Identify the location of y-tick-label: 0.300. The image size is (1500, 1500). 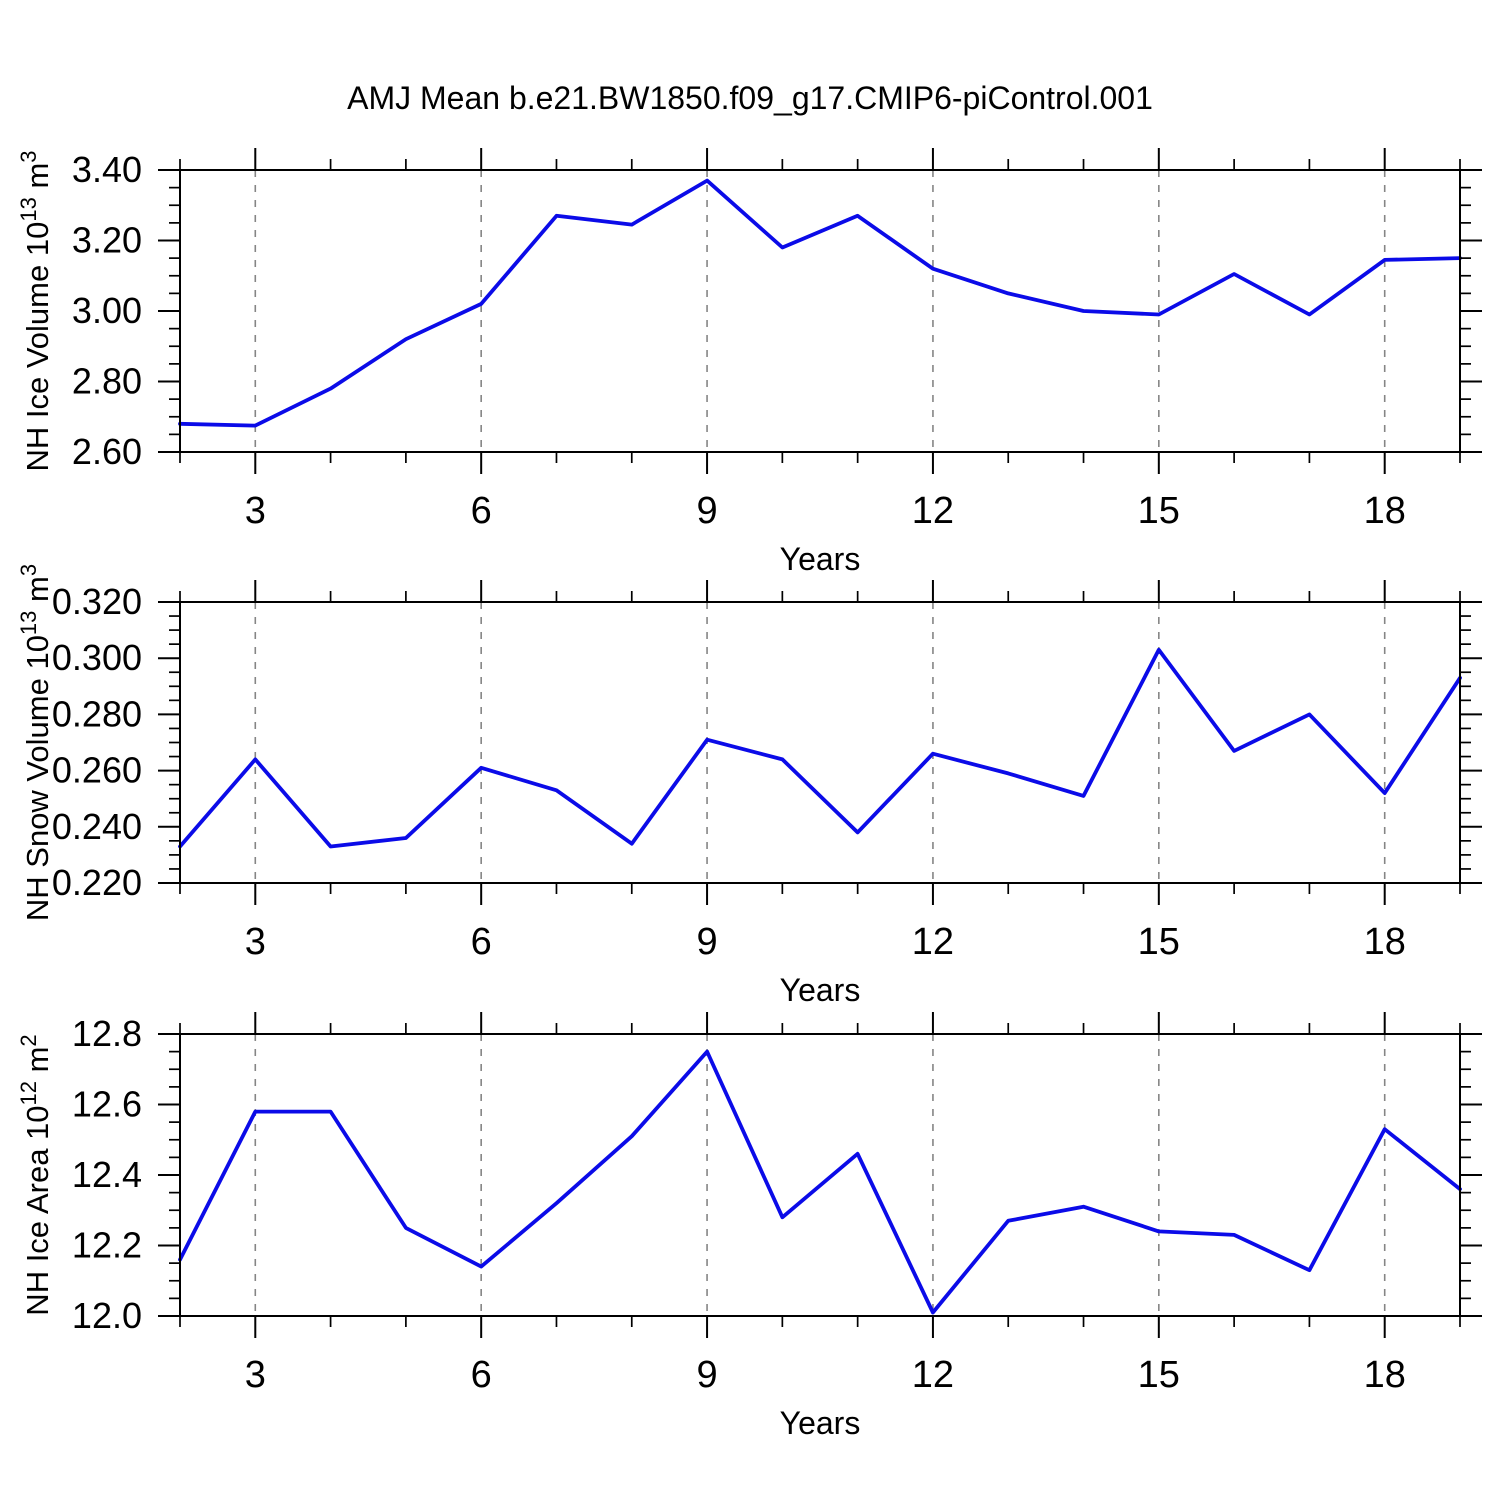
(97, 657).